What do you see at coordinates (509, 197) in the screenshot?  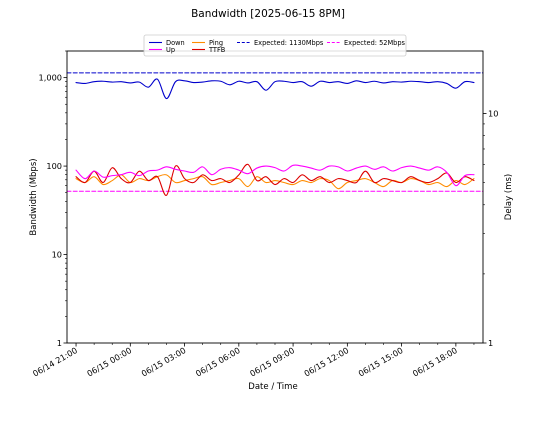 I see `y-axis-right-label: Delay (ms)` at bounding box center [509, 197].